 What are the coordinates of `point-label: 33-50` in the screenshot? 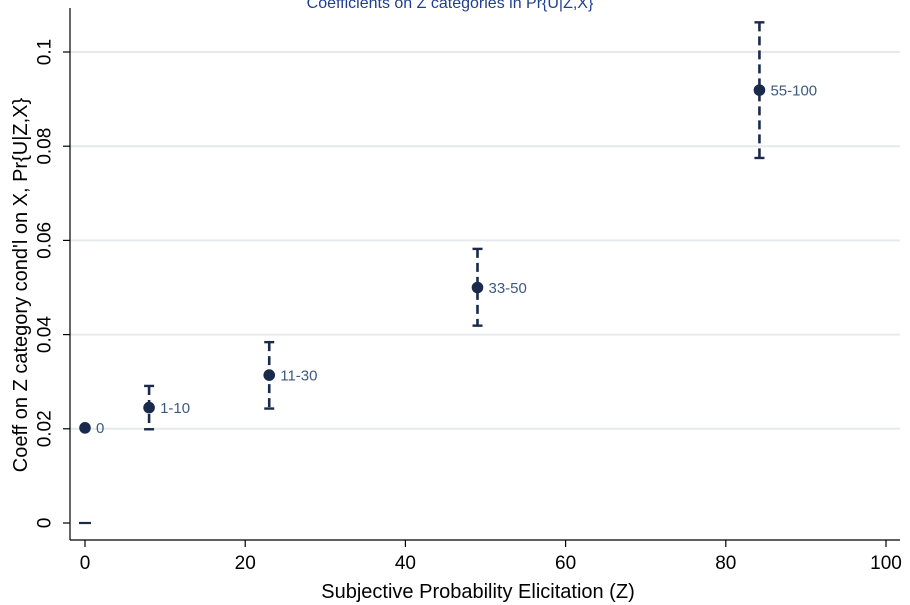 It's located at (507, 288).